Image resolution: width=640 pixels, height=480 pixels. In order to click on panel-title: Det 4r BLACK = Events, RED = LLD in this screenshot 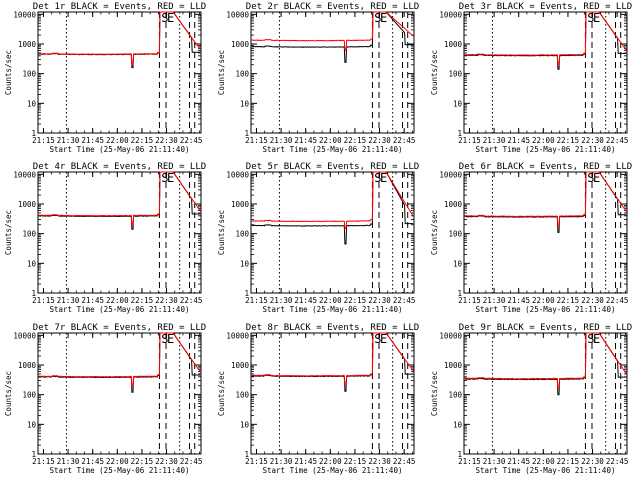, I will do `click(119, 167)`.